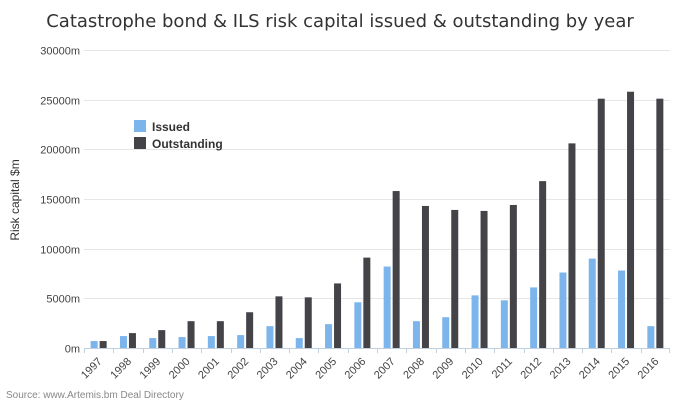 This screenshot has height=404, width=680. I want to click on bar-issued-2001, so click(211, 342).